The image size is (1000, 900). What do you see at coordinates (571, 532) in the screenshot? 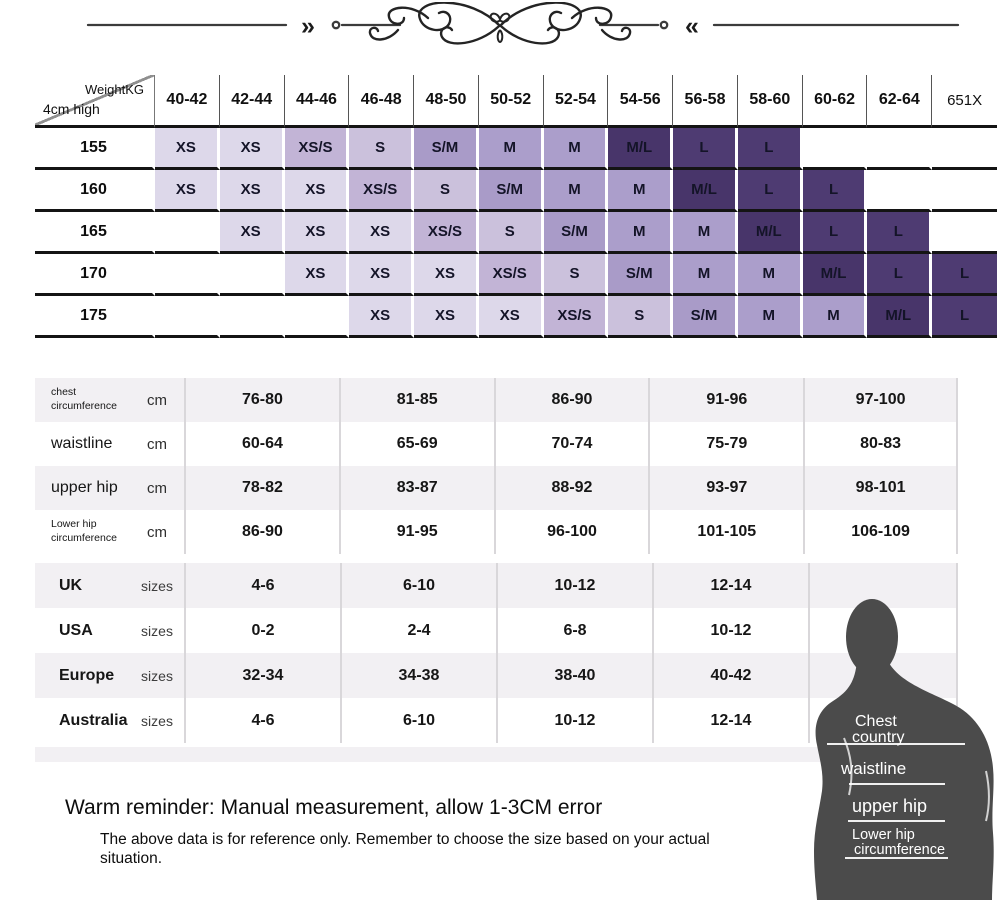
I see `measurement-value-cell: 96-100` at bounding box center [571, 532].